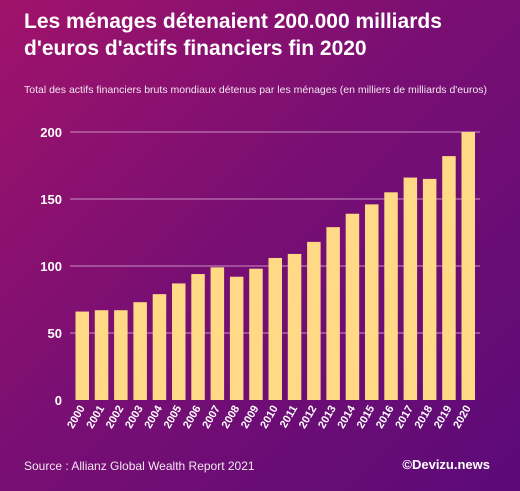  I want to click on bar-2020, so click(468, 266).